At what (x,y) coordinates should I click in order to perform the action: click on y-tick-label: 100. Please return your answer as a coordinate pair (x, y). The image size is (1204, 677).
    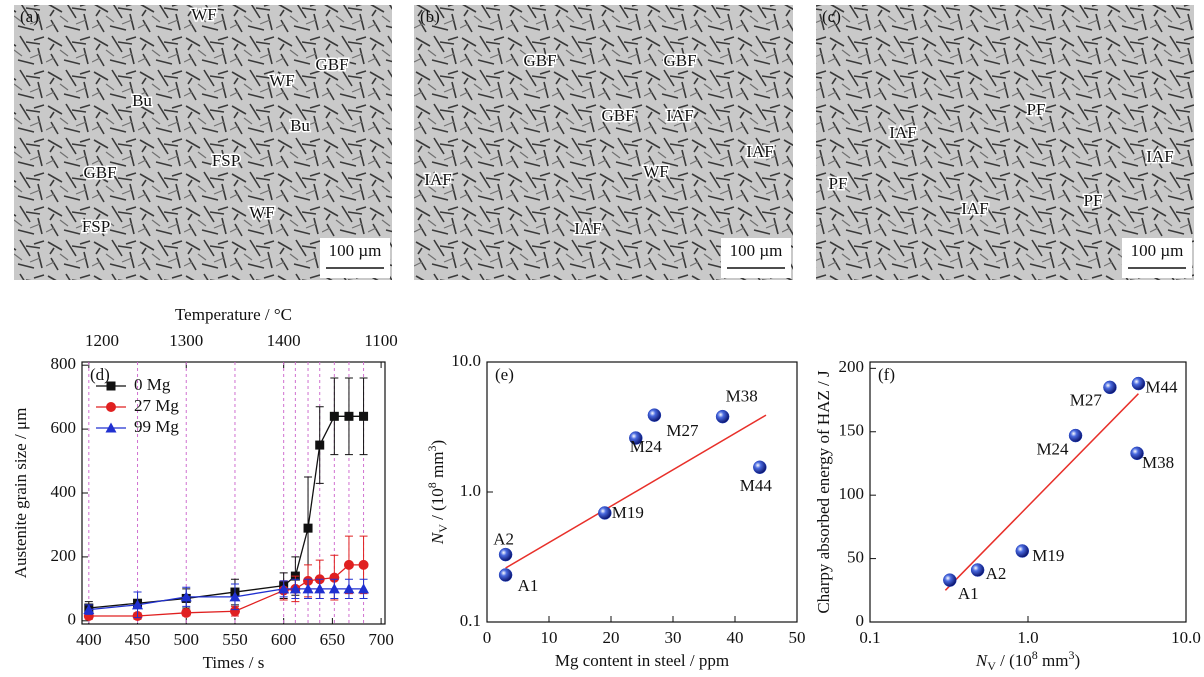
    Looking at the image, I should click on (852, 493).